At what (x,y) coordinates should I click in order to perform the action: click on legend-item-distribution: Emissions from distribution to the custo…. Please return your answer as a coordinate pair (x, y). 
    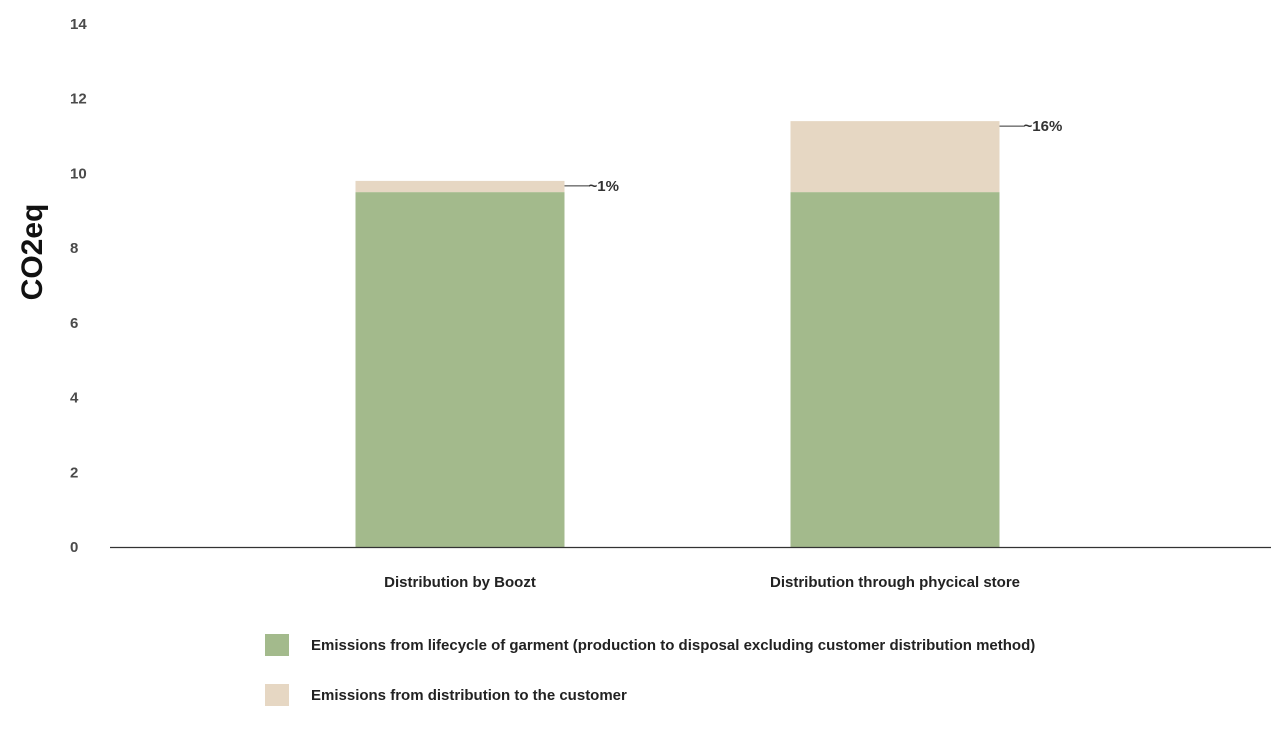
    Looking at the image, I should click on (650, 695).